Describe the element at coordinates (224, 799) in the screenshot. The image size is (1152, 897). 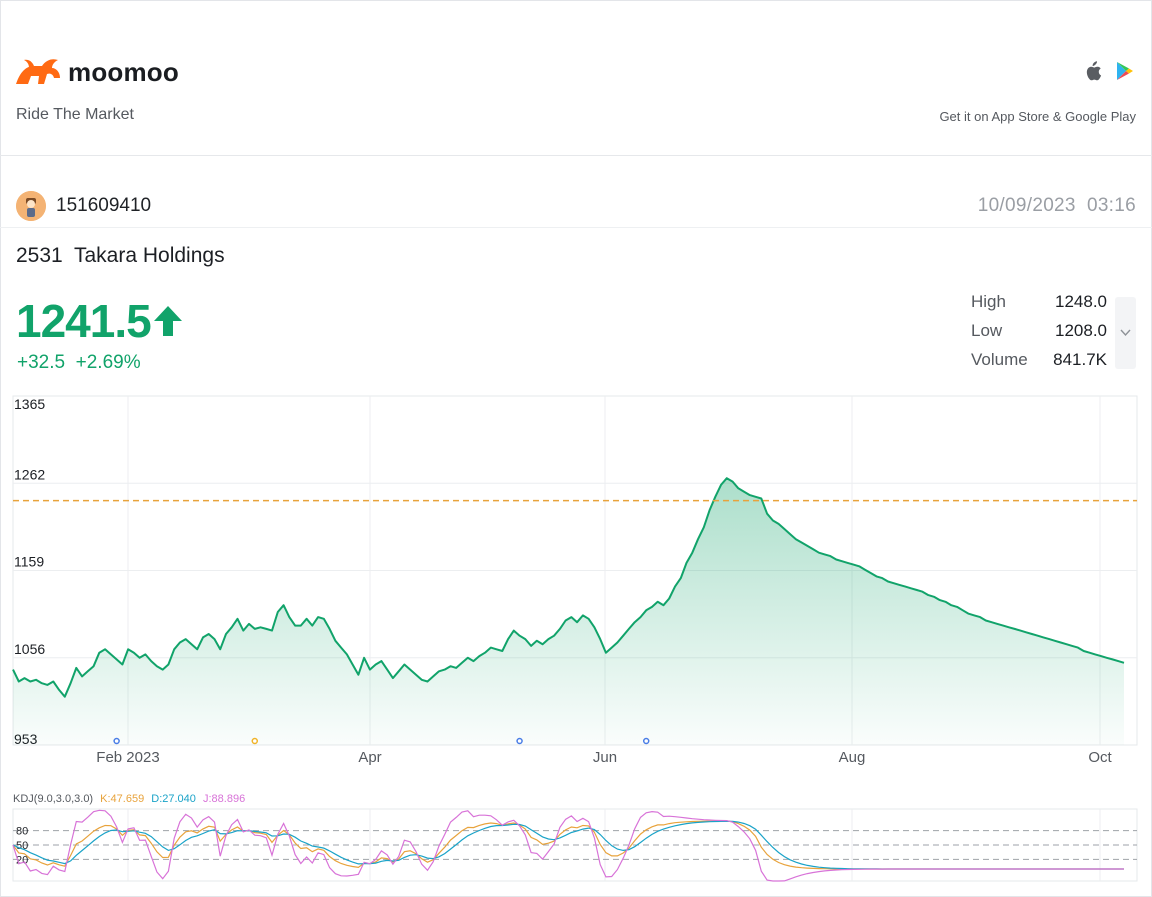
I see `kdj-j-value: J:88.896` at that location.